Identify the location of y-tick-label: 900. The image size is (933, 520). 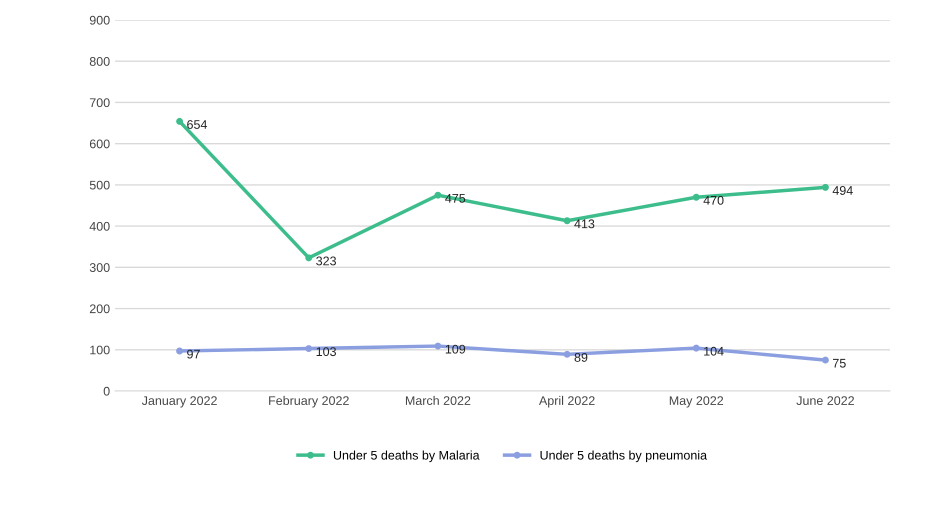
(100, 20).